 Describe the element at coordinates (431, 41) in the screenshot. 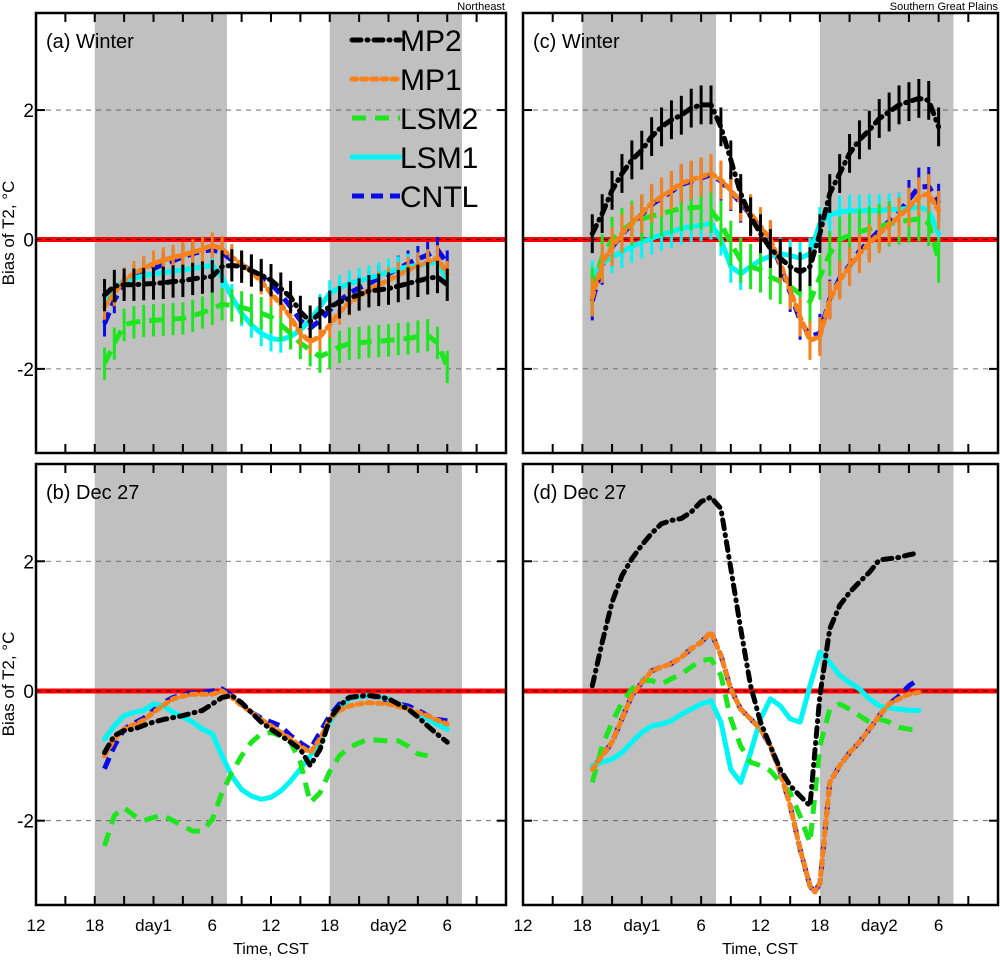

I see `legend-label-mp2: MP2` at that location.